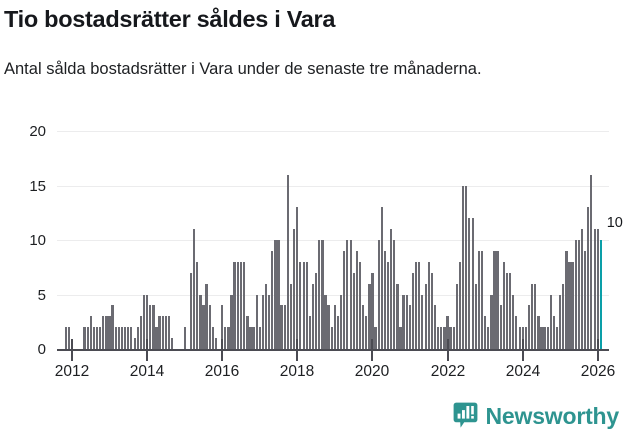  What do you see at coordinates (37, 131) in the screenshot?
I see `y-axis-tick-label: 20` at bounding box center [37, 131].